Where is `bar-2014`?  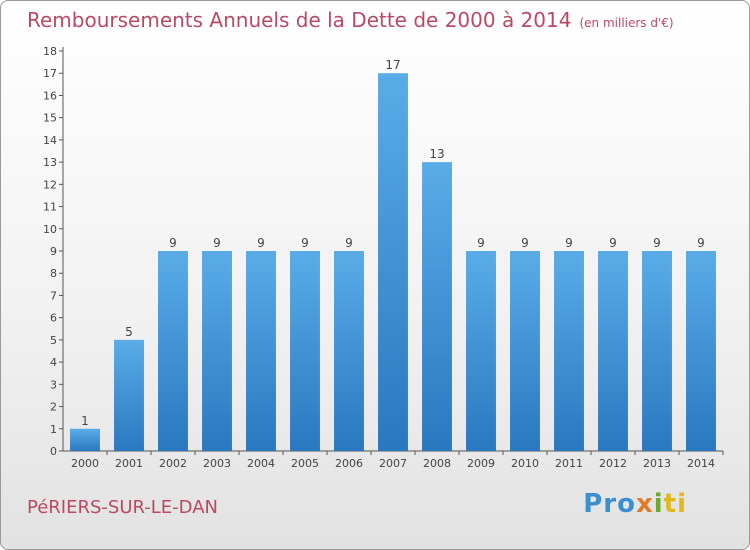
bar-2014 is located at coordinates (701, 351).